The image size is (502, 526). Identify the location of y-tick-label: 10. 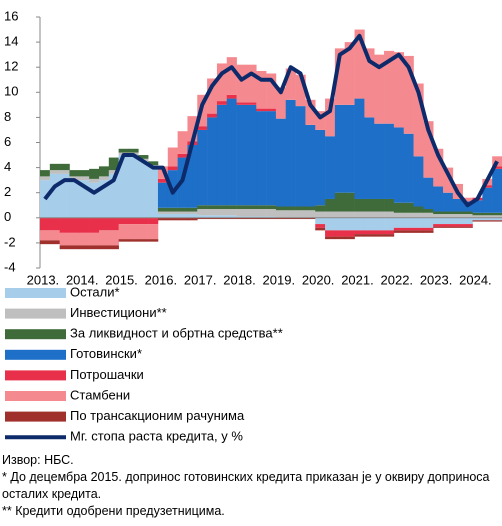
(11, 91).